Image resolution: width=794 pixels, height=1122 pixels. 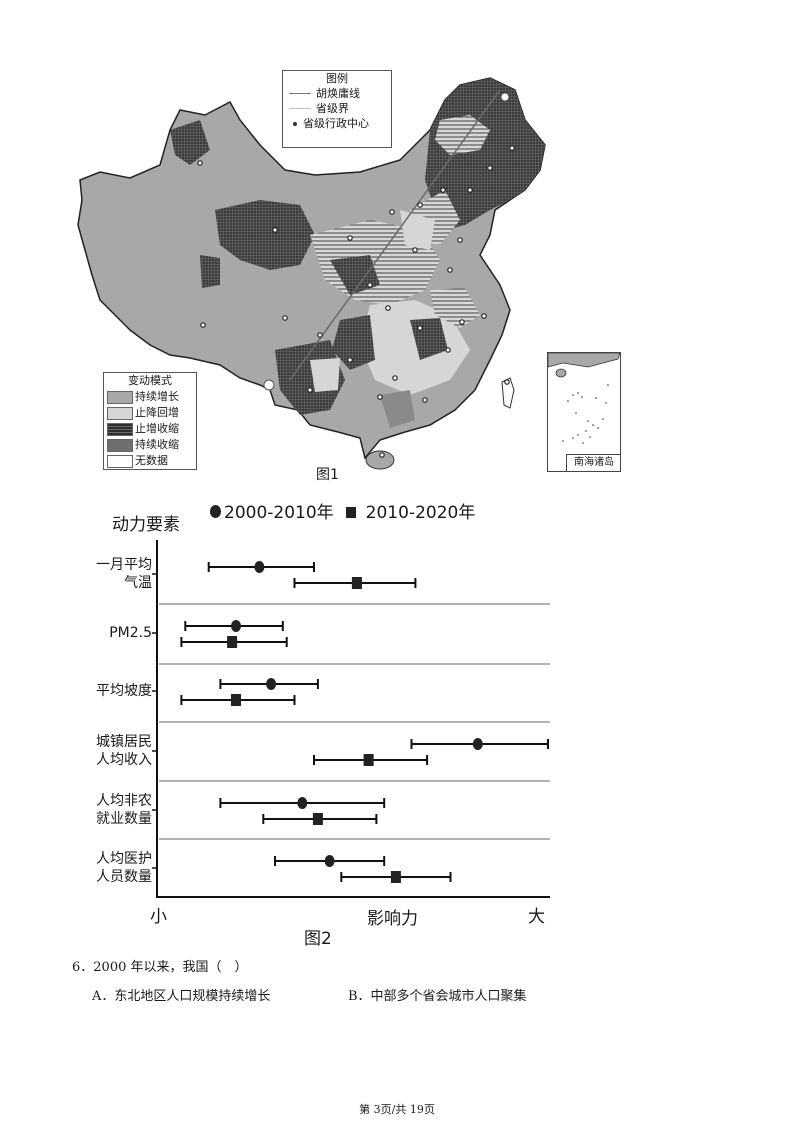 What do you see at coordinates (181, 996) in the screenshot?
I see `option-a: A．东北地区人口规模持续增长` at bounding box center [181, 996].